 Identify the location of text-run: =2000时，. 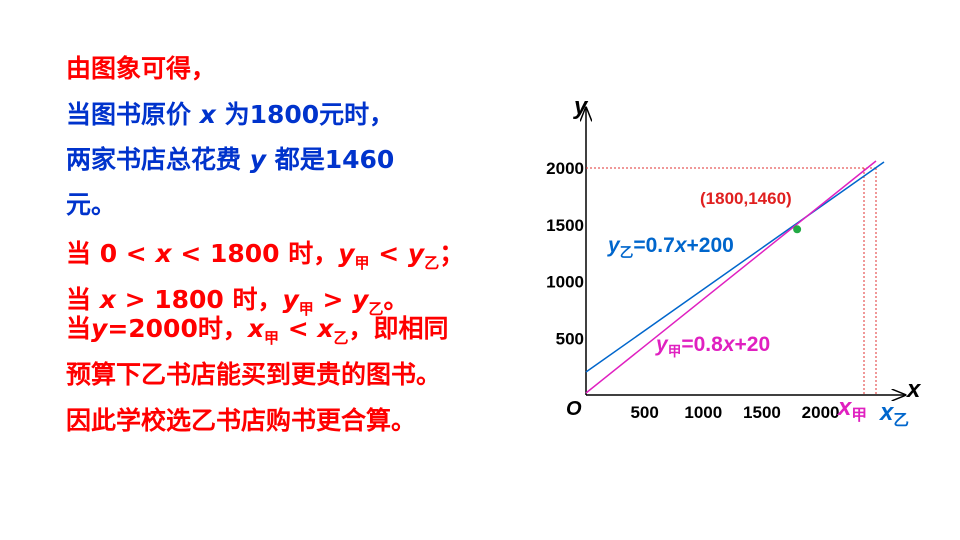
(177, 328).